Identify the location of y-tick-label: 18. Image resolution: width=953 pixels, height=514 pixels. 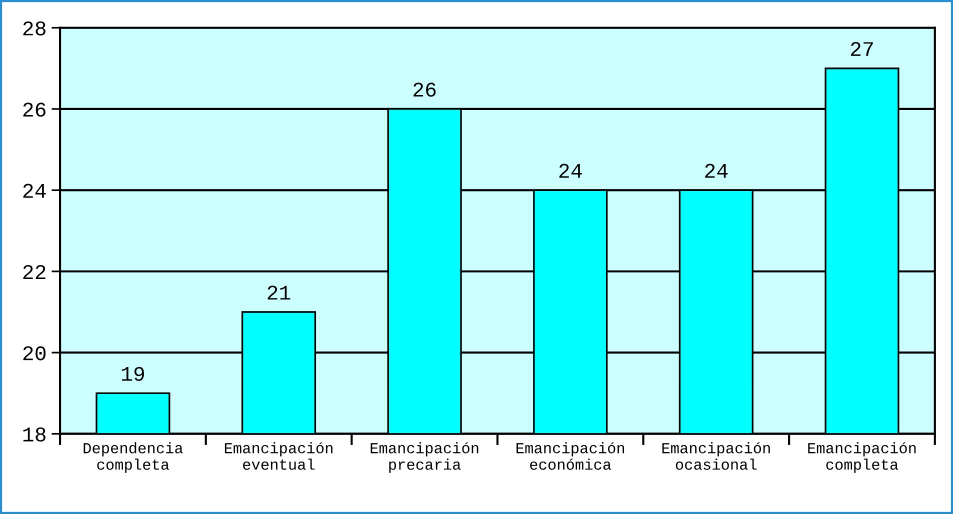
(34, 434).